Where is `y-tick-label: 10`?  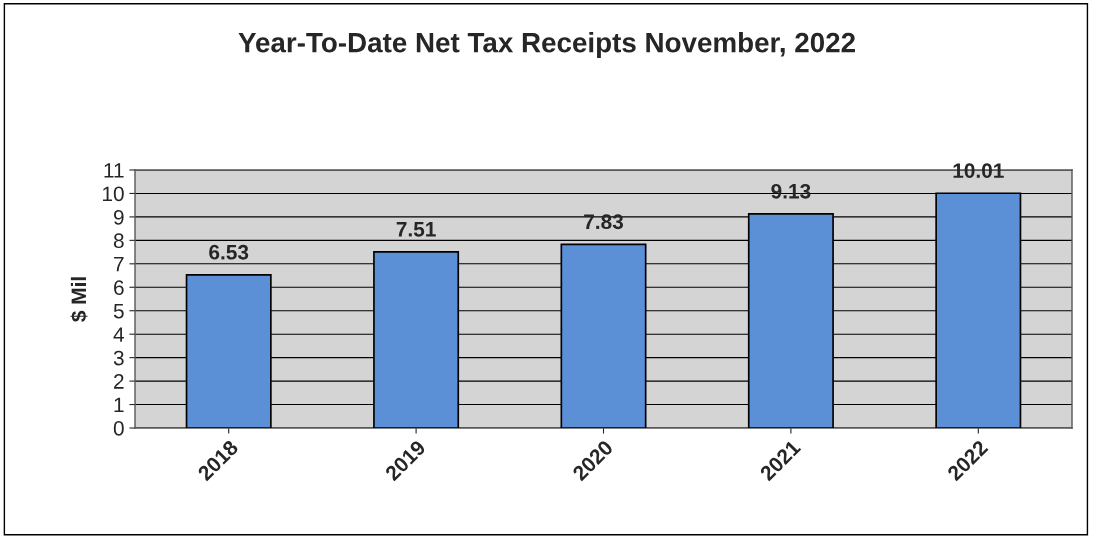 y-tick-label: 10 is located at coordinates (113, 194).